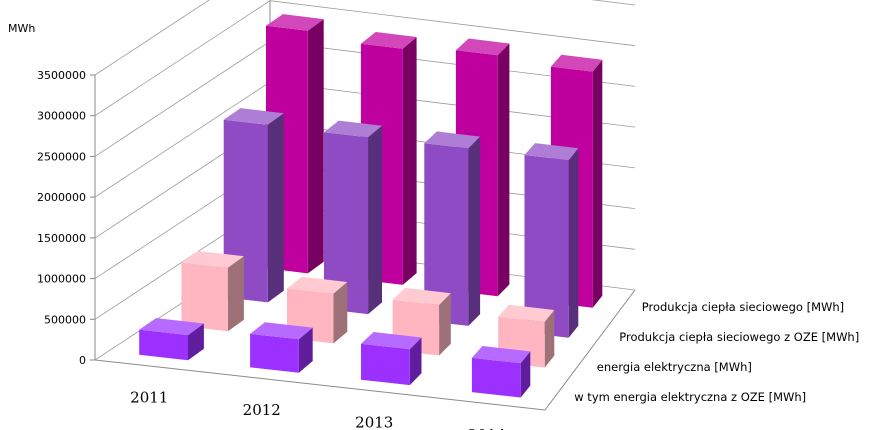  I want to click on series-label: Produkcja ciepła sieciowego z OZE [MWh], so click(739, 337).